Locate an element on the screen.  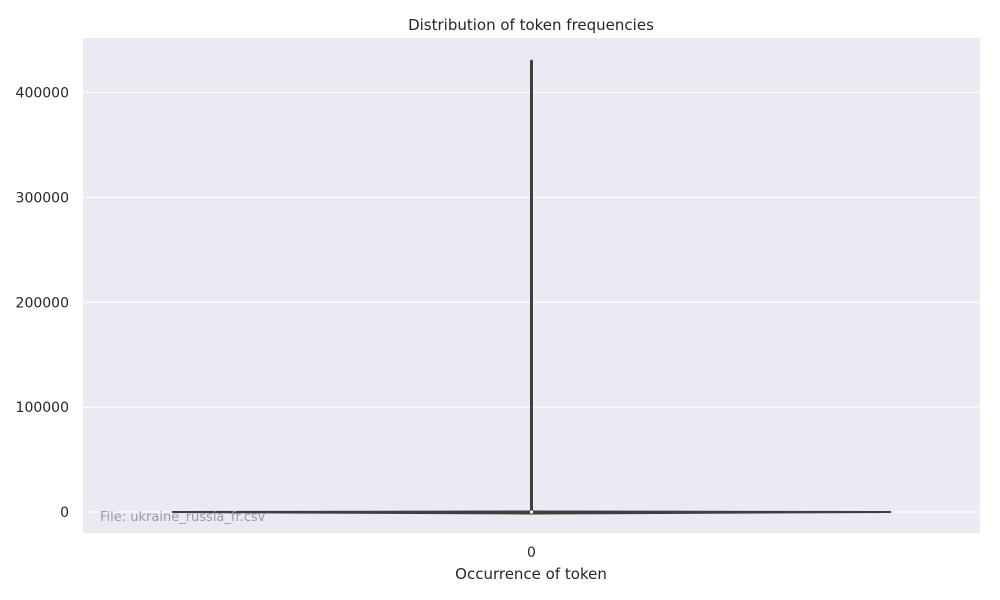
x-axis: 0 is located at coordinates (531, 553).